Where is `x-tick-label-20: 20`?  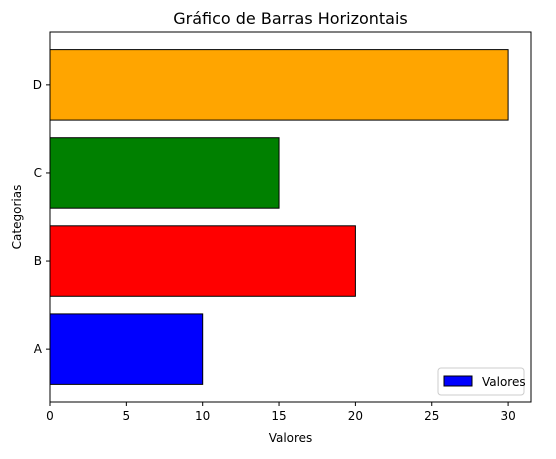
x-tick-label-20: 20 is located at coordinates (355, 416).